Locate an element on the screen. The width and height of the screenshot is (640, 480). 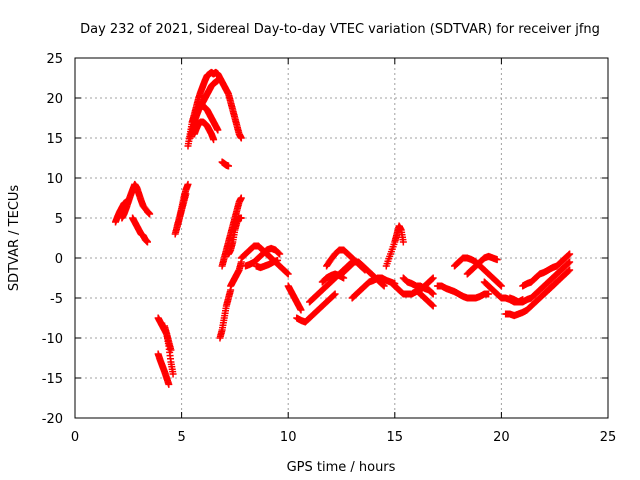
y-tick-label: 15 is located at coordinates (54, 139).